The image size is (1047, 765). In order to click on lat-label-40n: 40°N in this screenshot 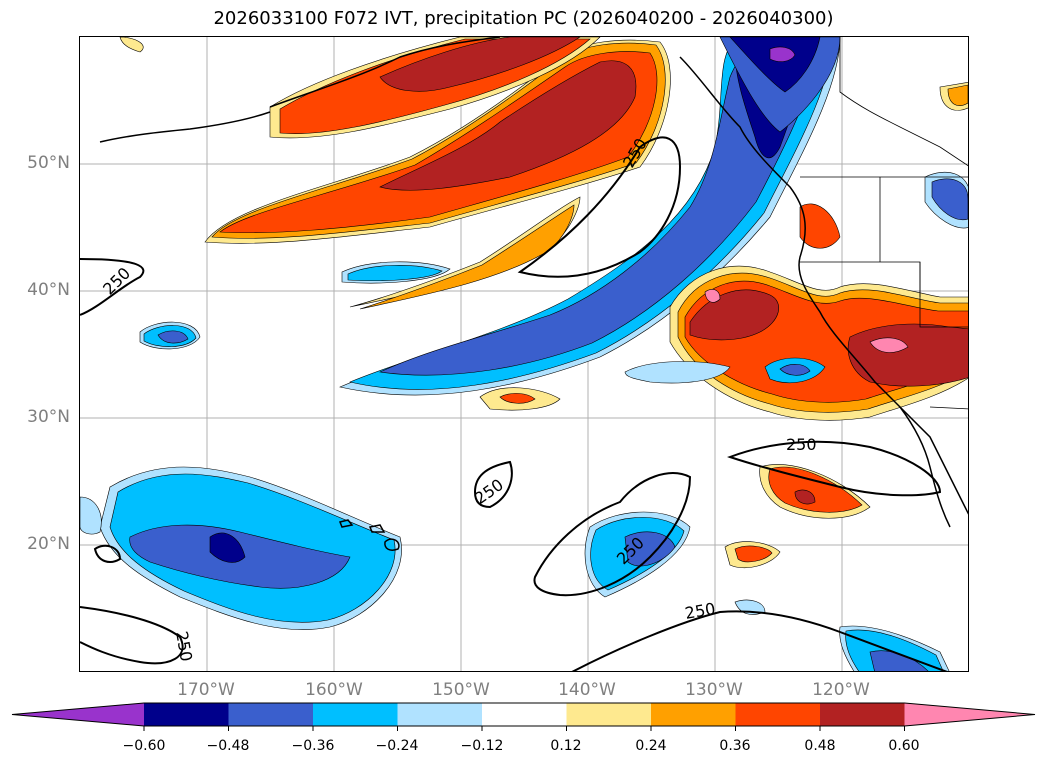, I will do `click(48, 290)`.